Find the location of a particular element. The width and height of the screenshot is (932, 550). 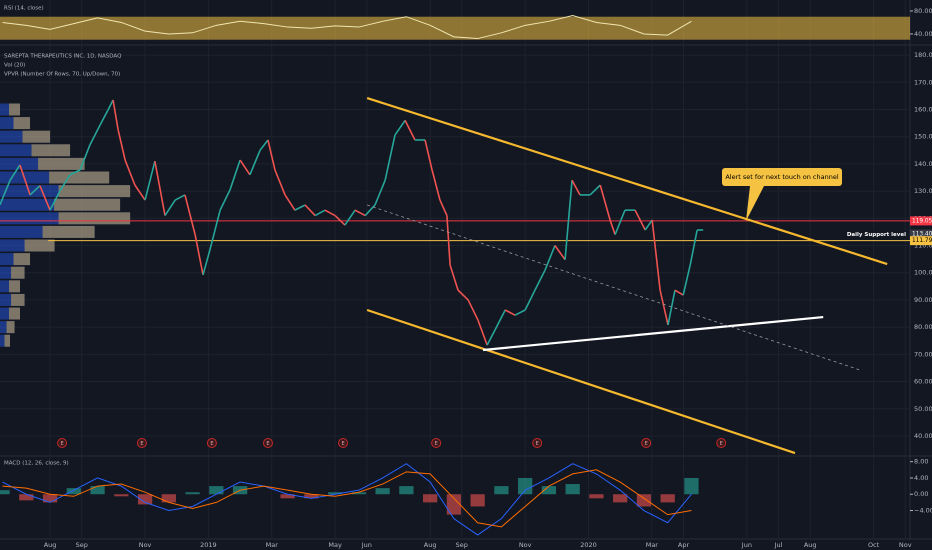

macd-tick-label: 8.00 is located at coordinates (921, 462).